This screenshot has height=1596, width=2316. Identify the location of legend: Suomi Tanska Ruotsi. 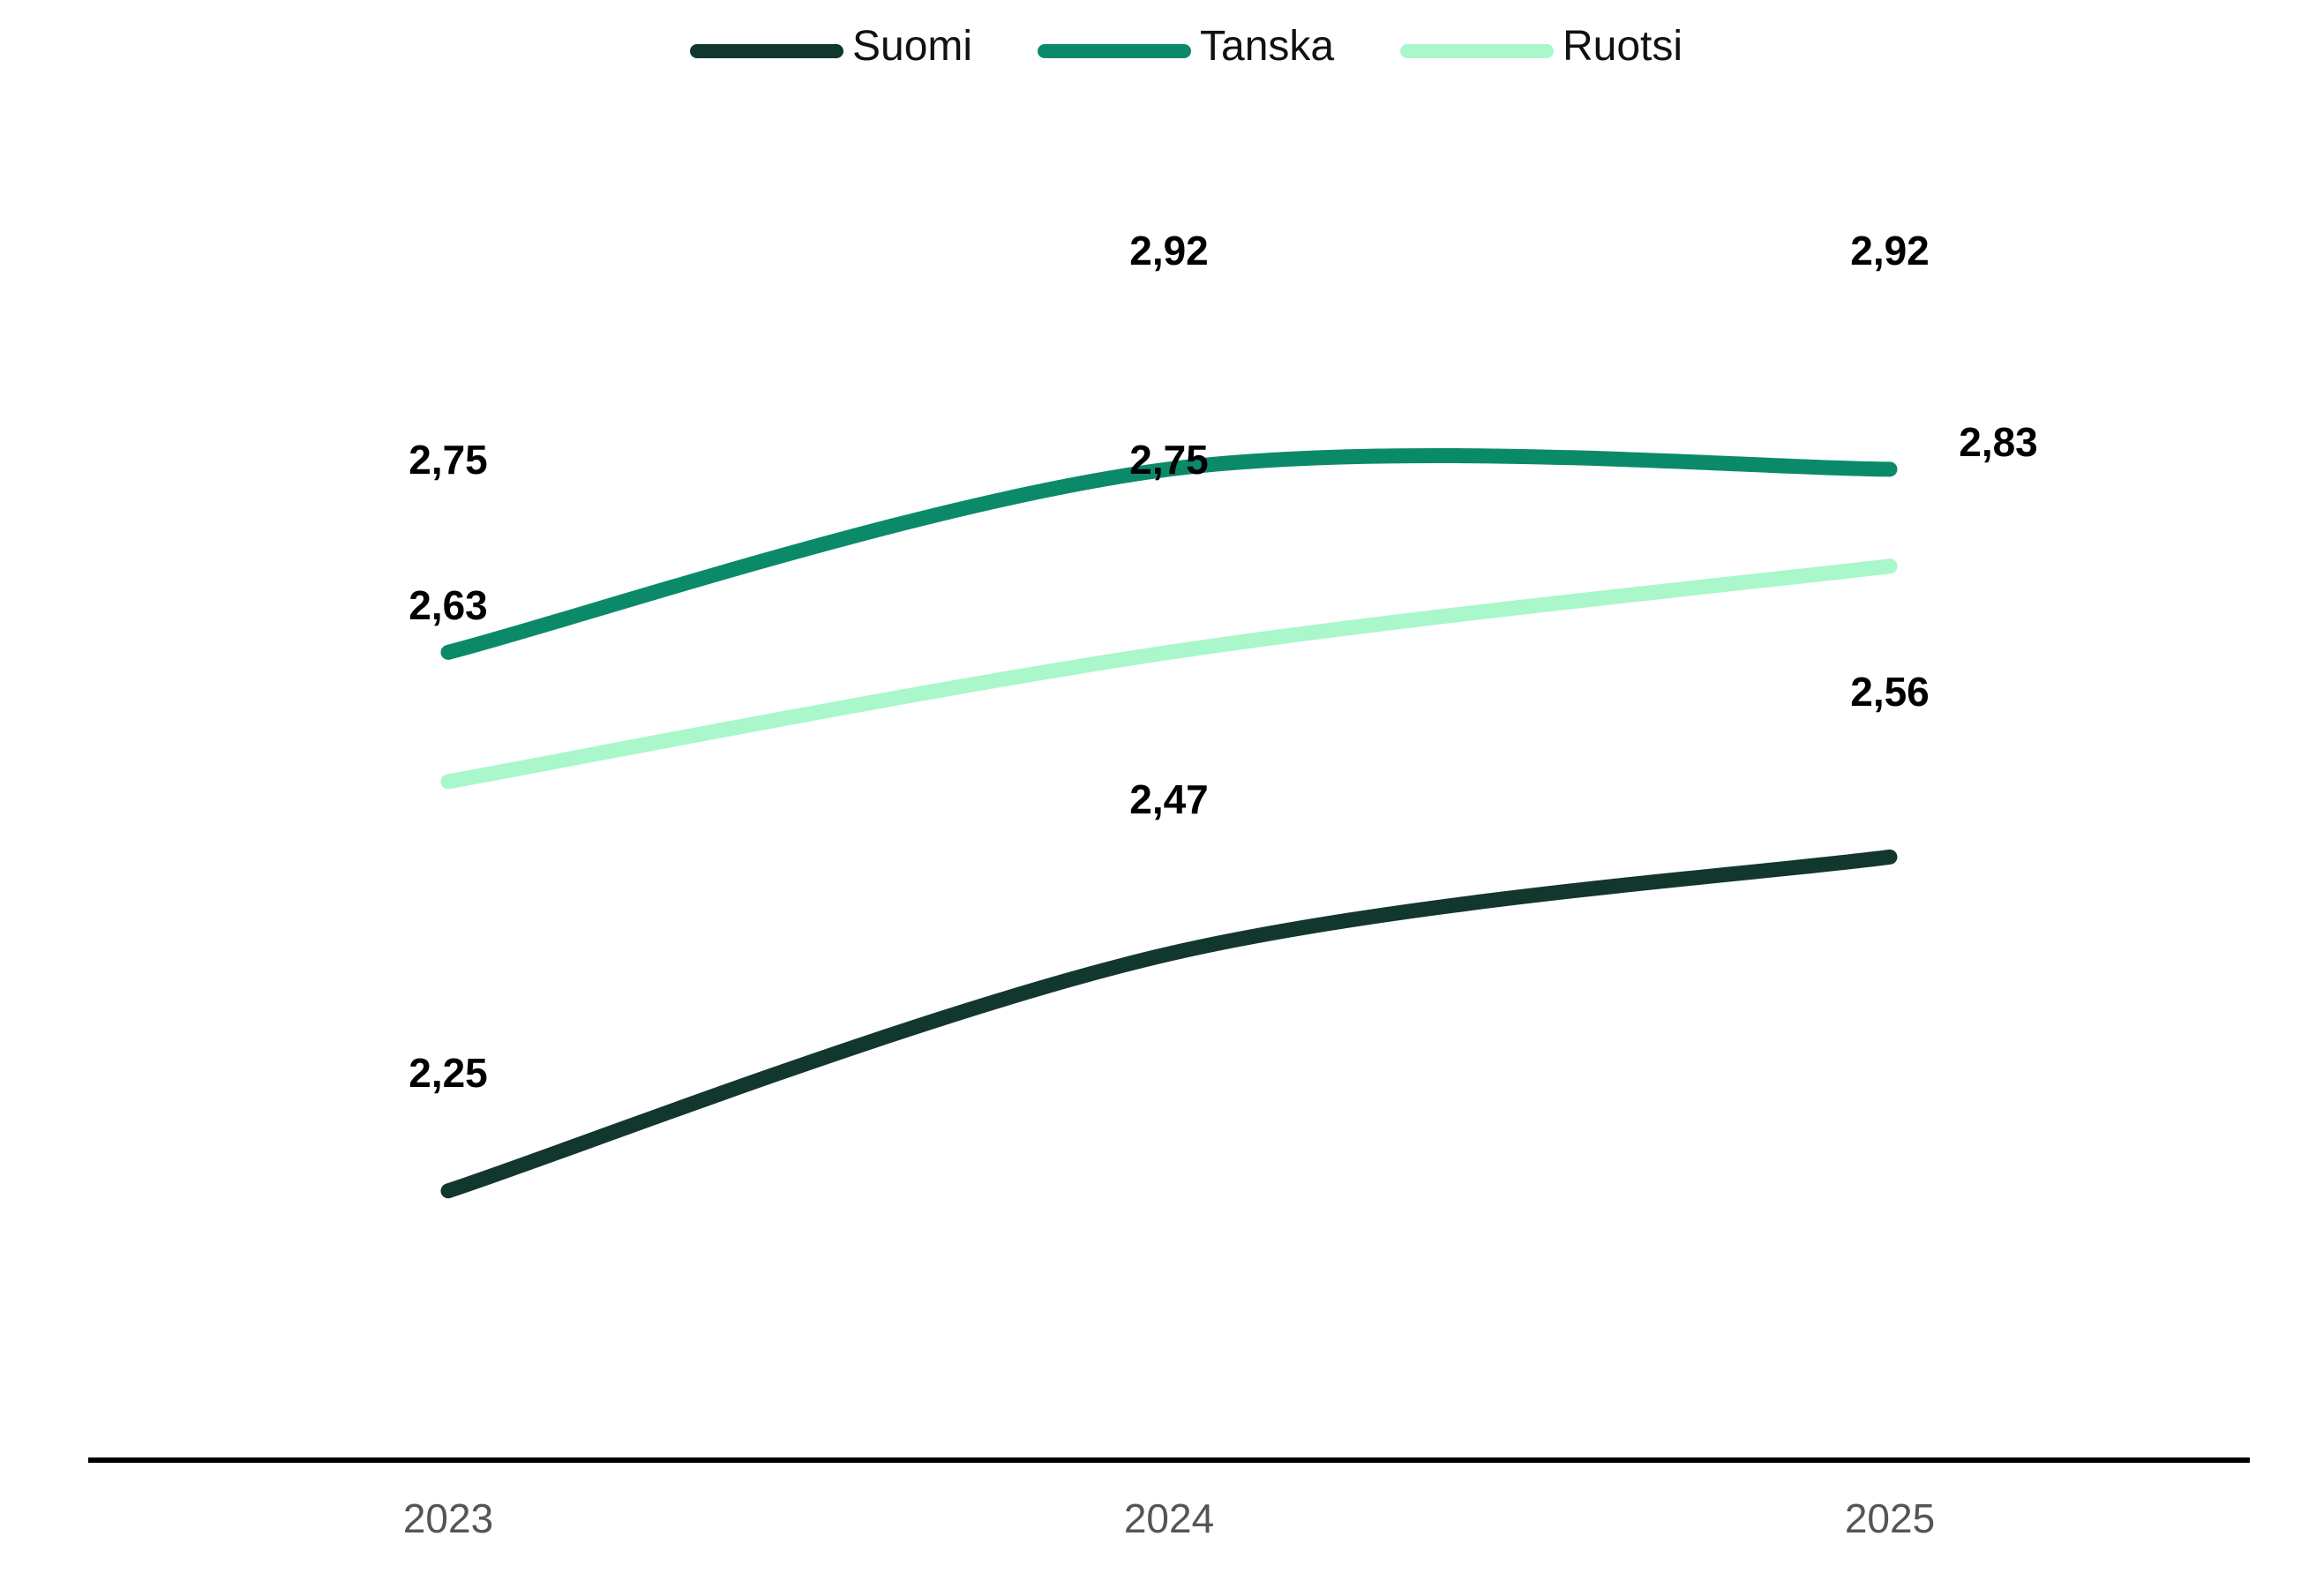
(1187, 46).